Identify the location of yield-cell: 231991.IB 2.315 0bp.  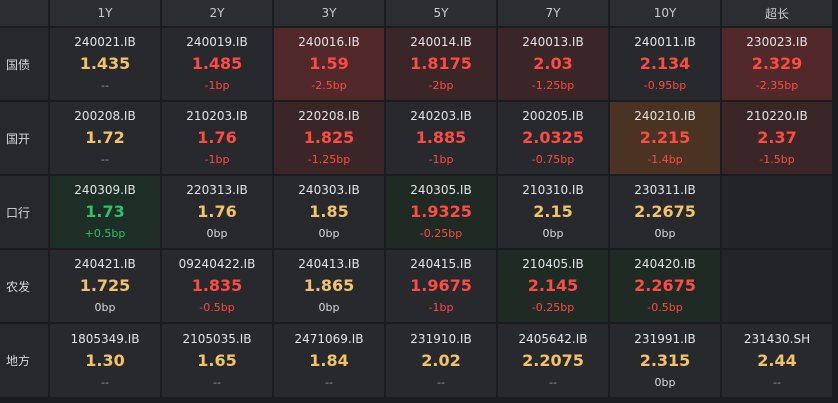
(665, 360).